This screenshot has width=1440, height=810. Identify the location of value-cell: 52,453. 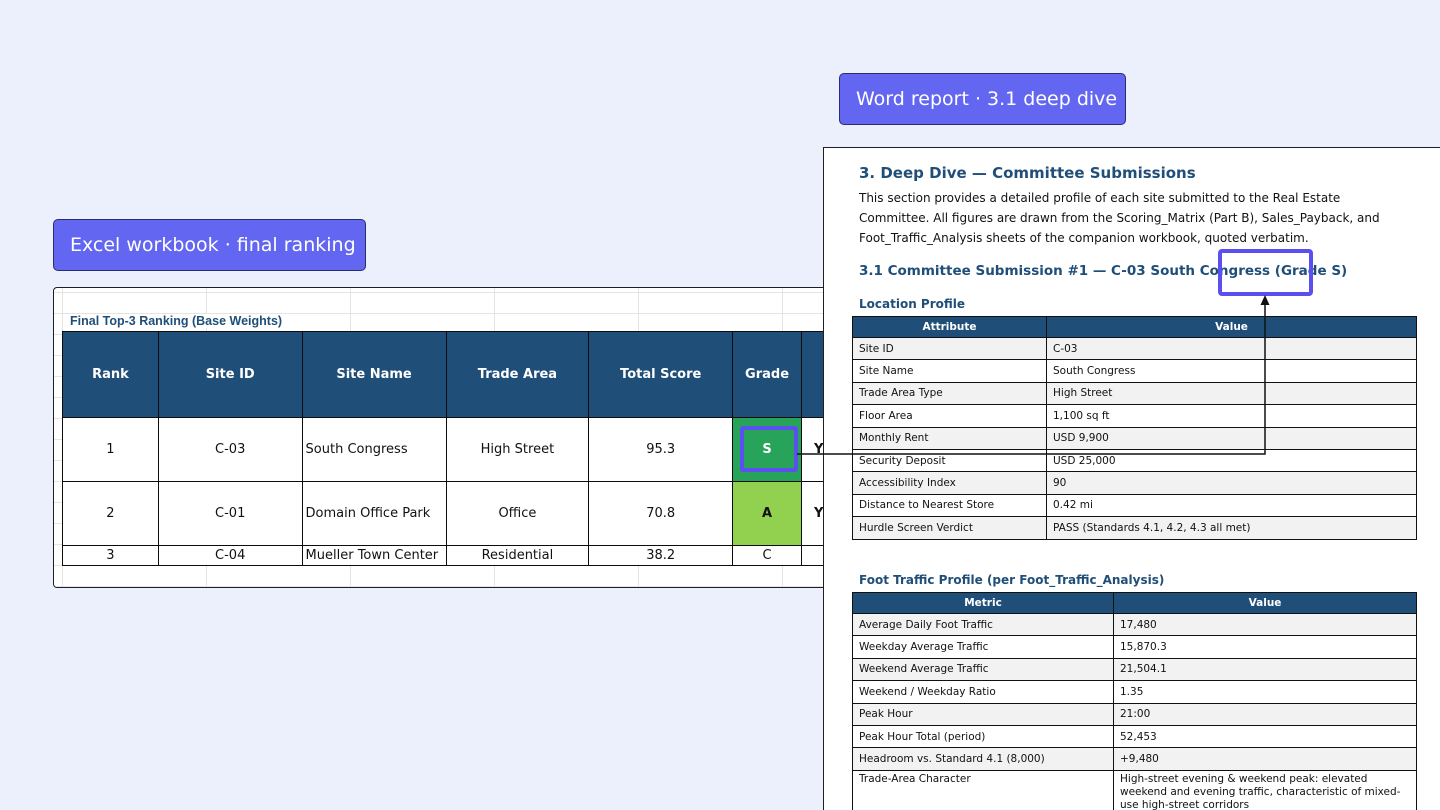
(1265, 736).